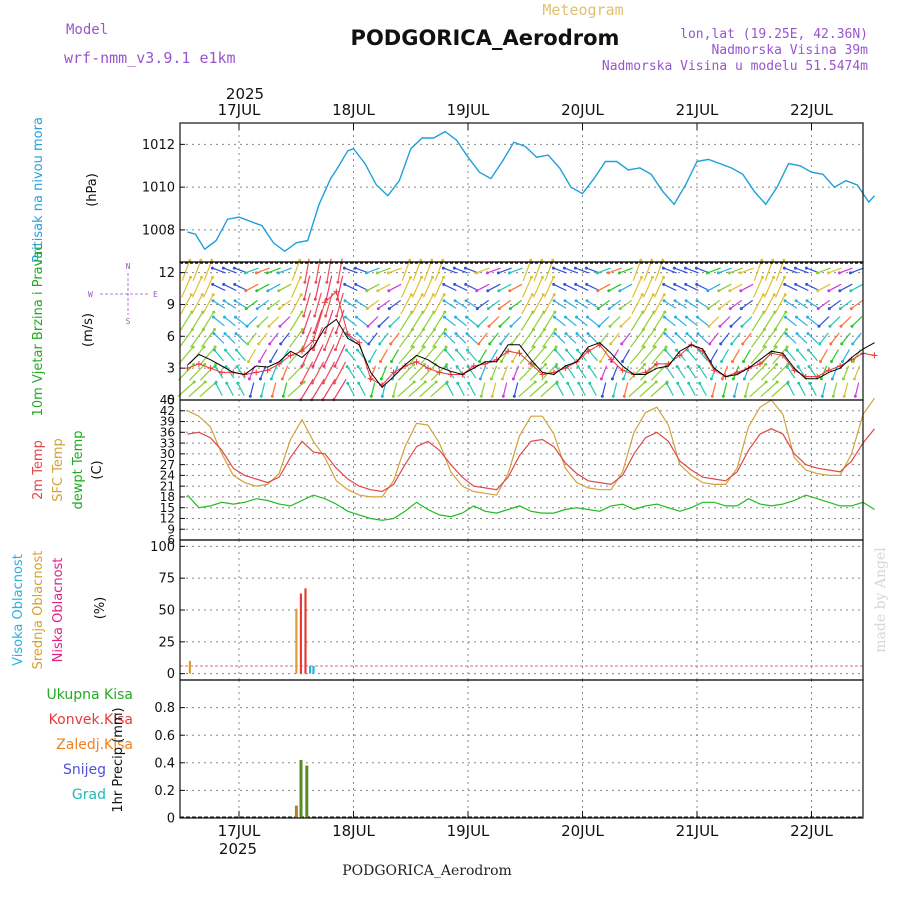 Image resolution: width=900 pixels, height=900 pixels. What do you see at coordinates (164, 791) in the screenshot?
I see `y-tick-label: 0.2` at bounding box center [164, 791].